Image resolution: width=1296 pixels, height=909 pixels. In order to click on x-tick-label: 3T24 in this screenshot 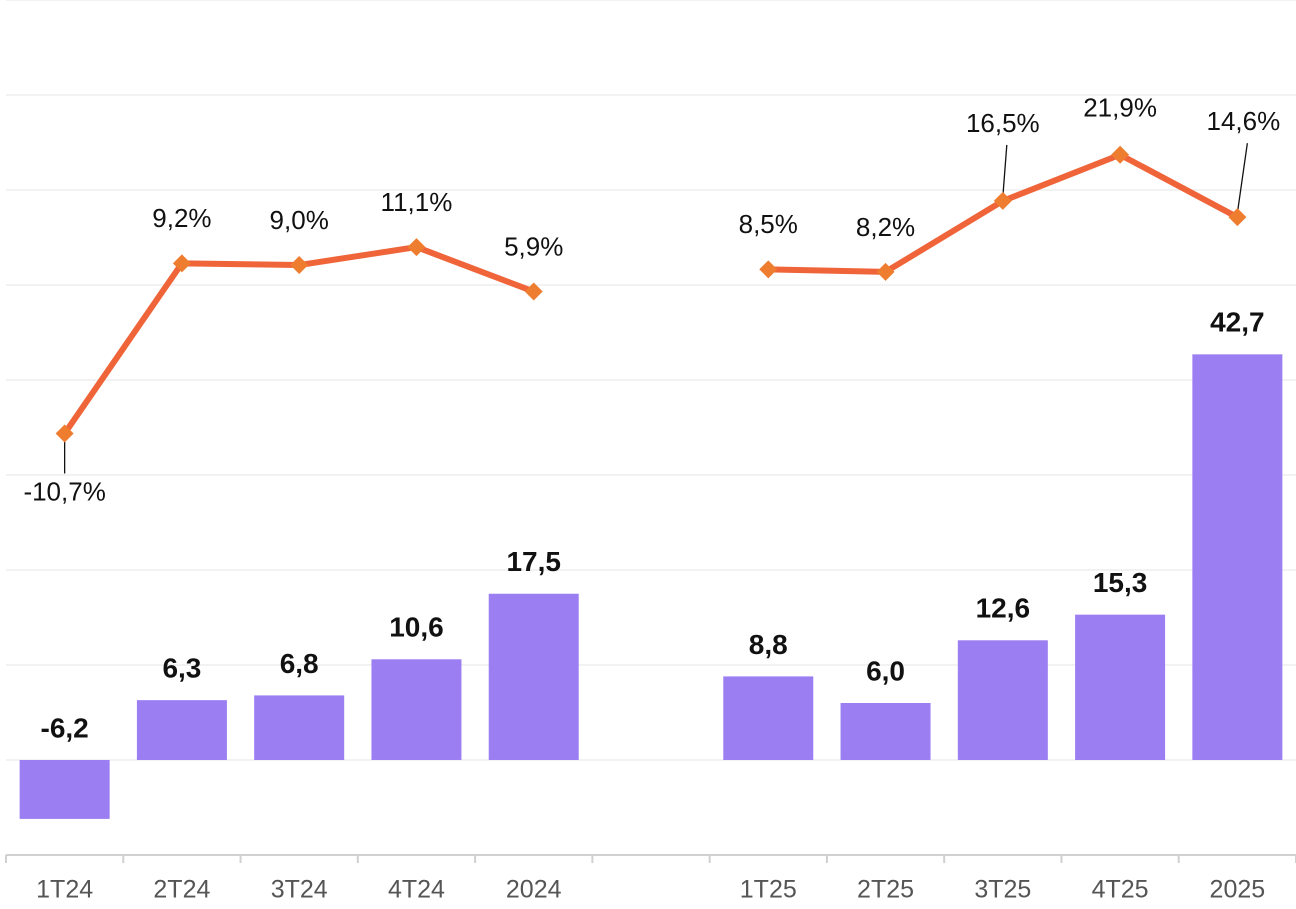, I will do `click(299, 890)`.